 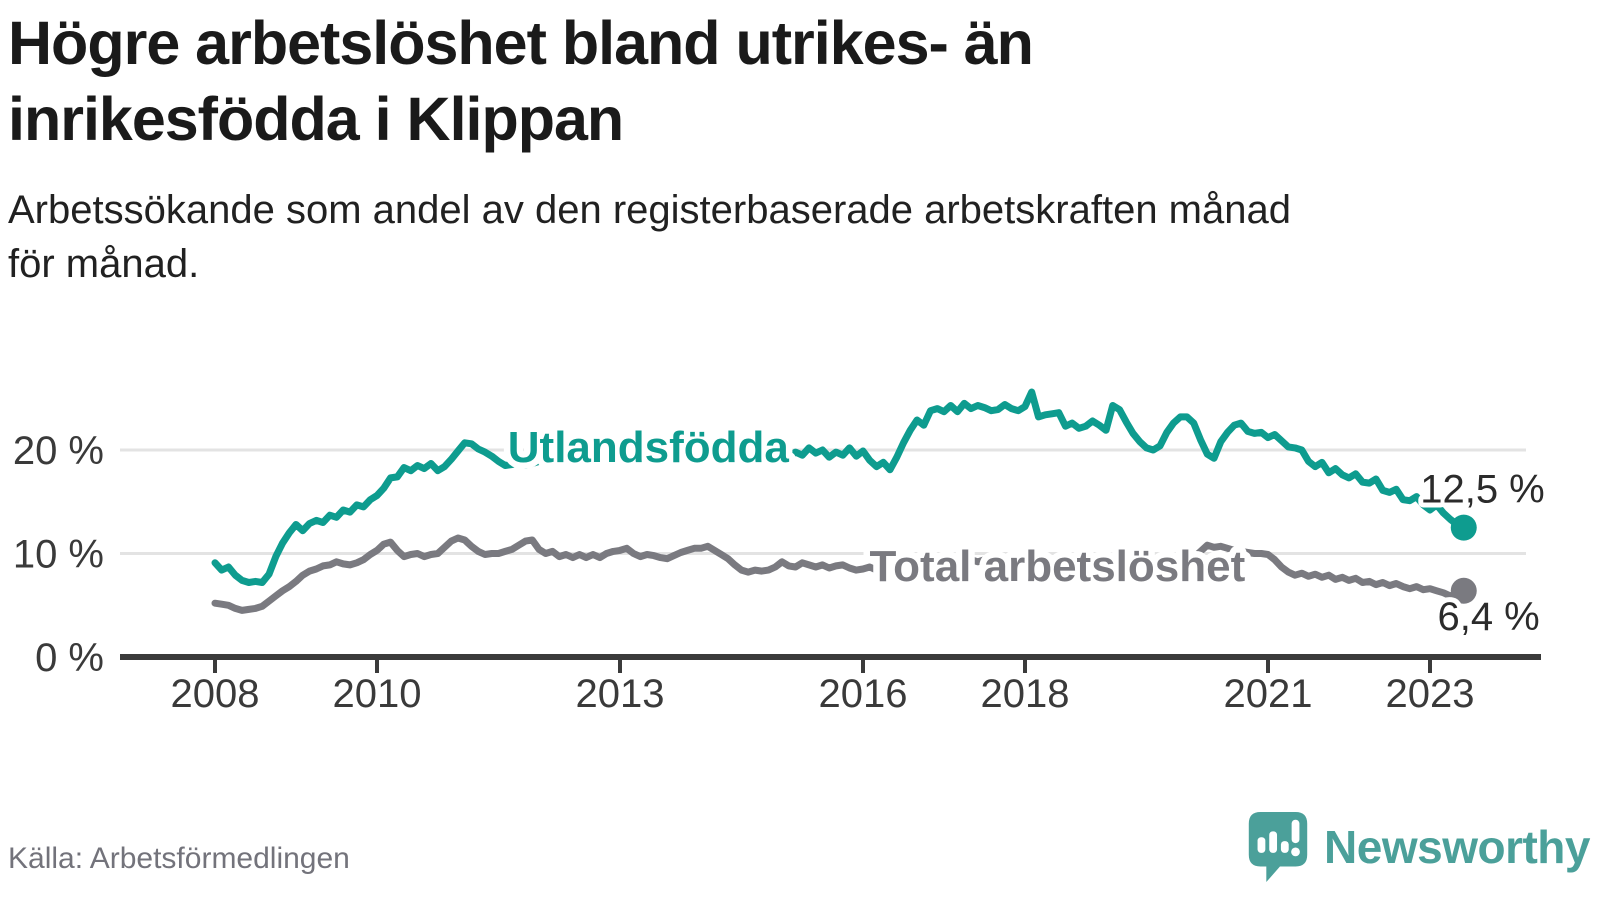 What do you see at coordinates (1457, 847) in the screenshot?
I see `brand-name: Newsworthy` at bounding box center [1457, 847].